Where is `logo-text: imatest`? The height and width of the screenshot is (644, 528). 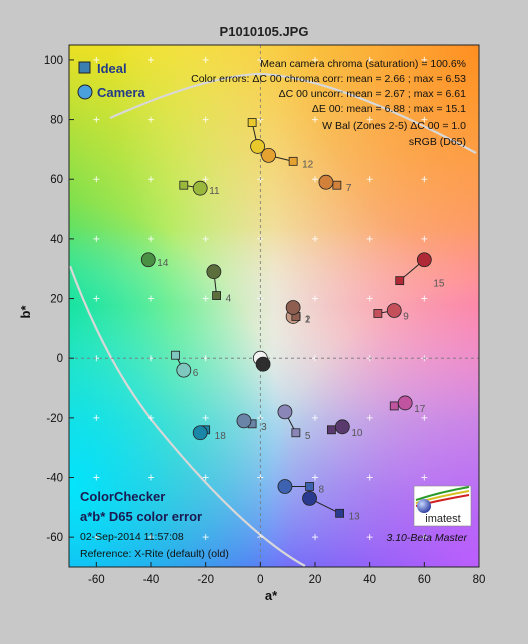 logo-text: imatest is located at coordinates (442, 519).